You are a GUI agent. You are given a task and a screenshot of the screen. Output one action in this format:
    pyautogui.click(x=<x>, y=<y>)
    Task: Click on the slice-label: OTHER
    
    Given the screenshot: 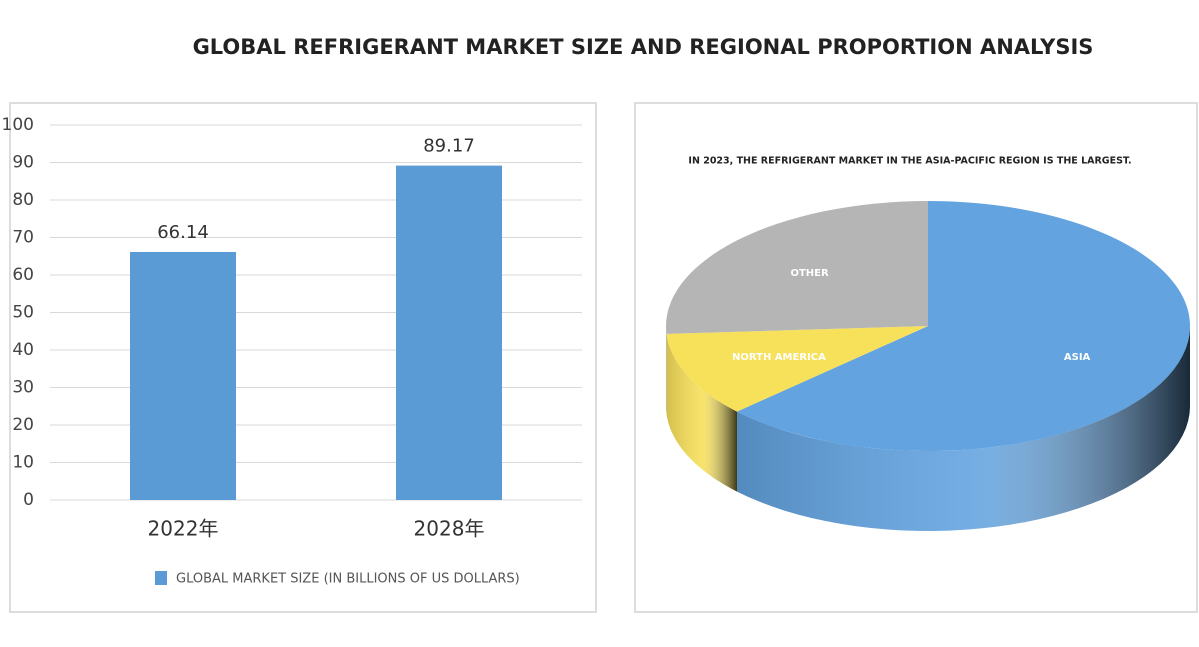 What is the action you would take?
    pyautogui.click(x=809, y=273)
    